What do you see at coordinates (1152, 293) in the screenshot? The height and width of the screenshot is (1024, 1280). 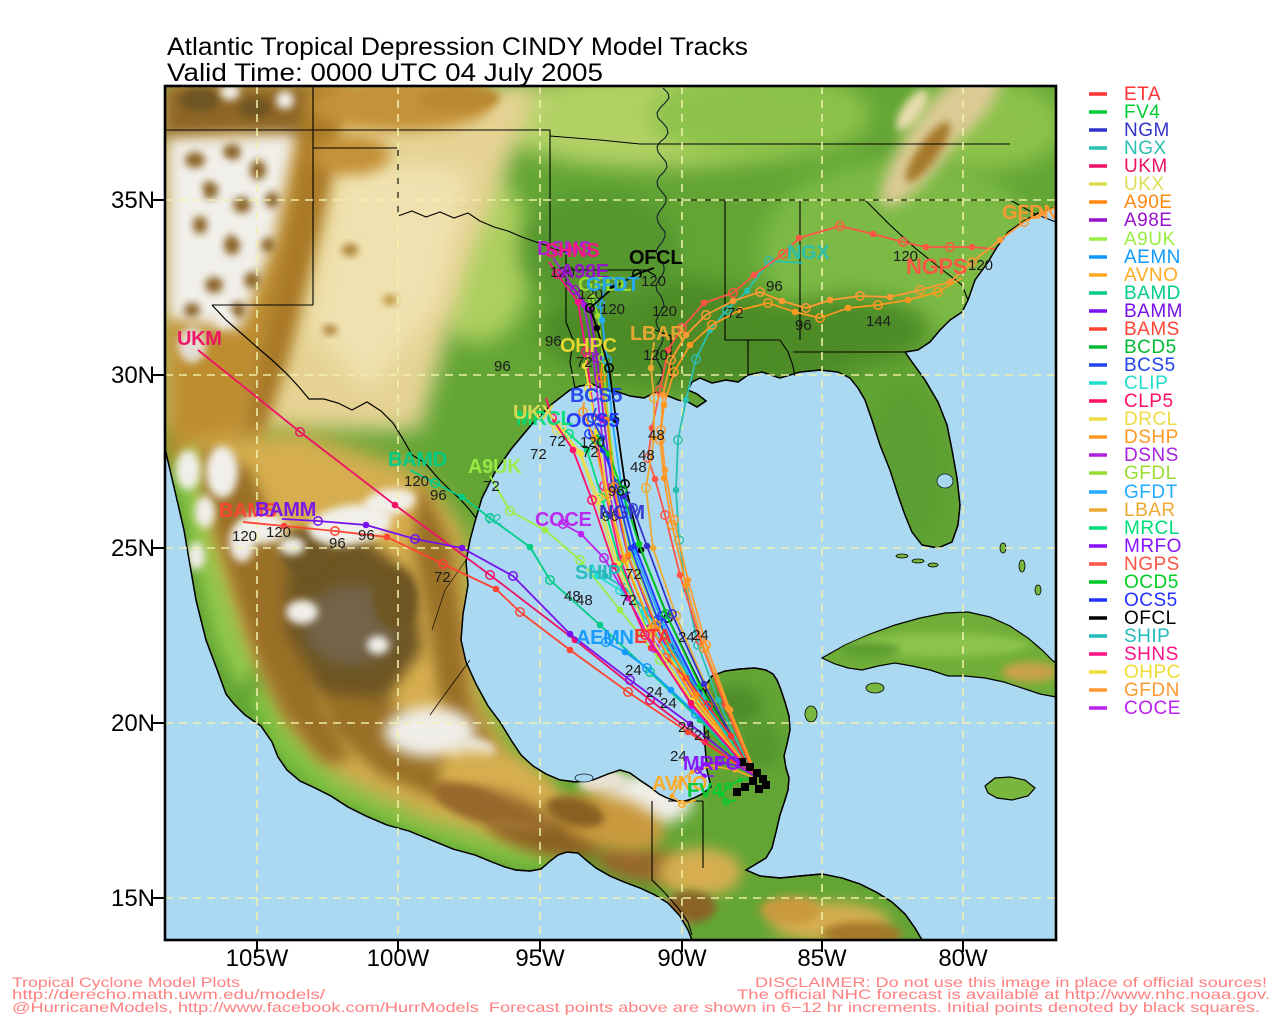 I see `svg-text: BAMD` at bounding box center [1152, 293].